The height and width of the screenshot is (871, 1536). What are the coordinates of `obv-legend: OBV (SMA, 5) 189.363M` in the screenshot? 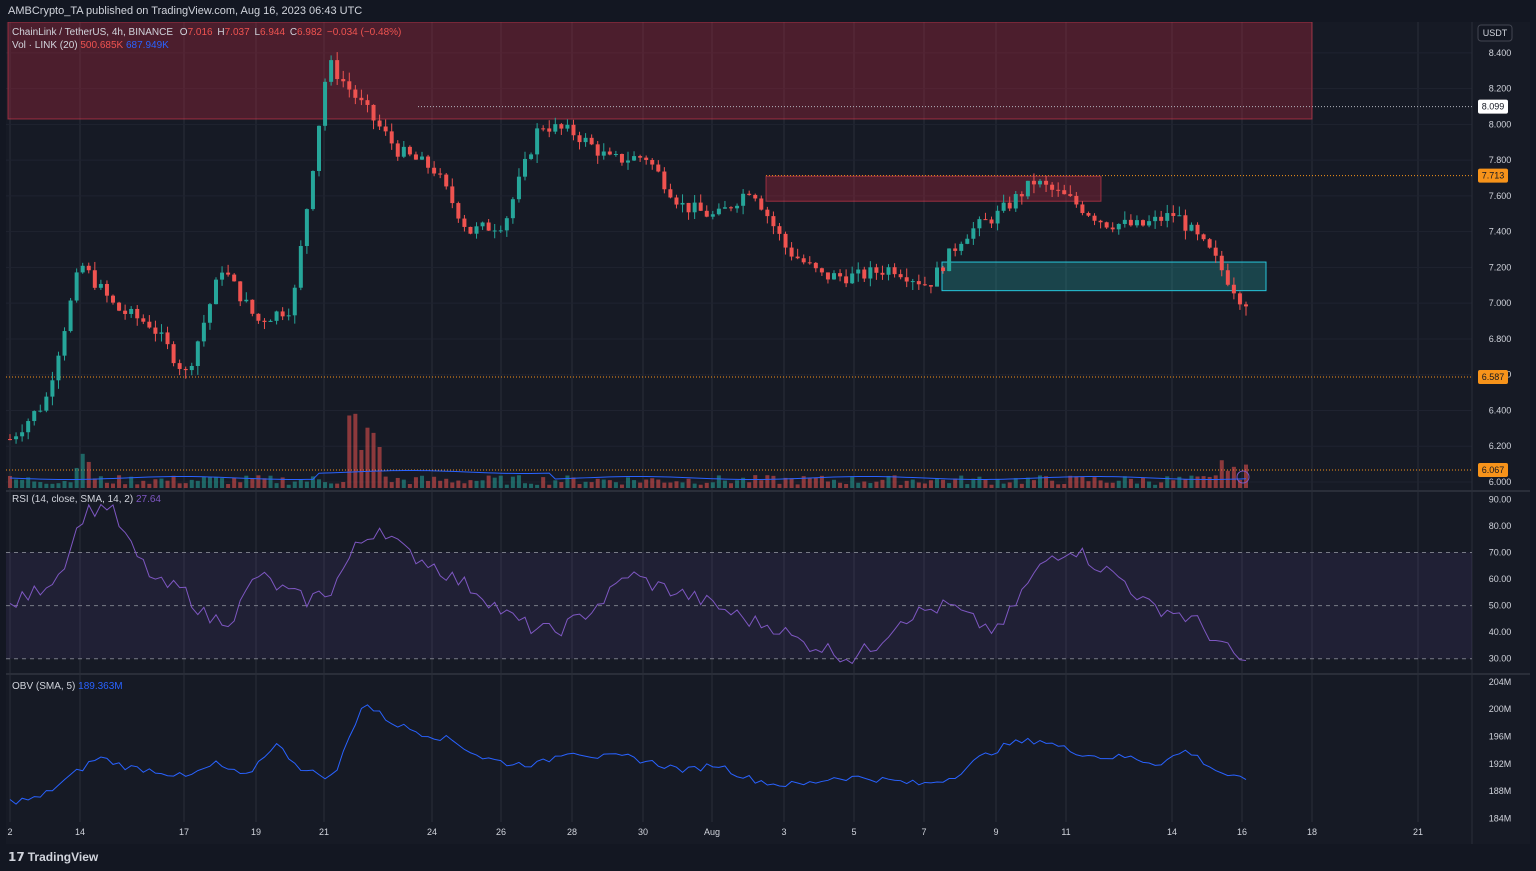 It's located at (67, 687).